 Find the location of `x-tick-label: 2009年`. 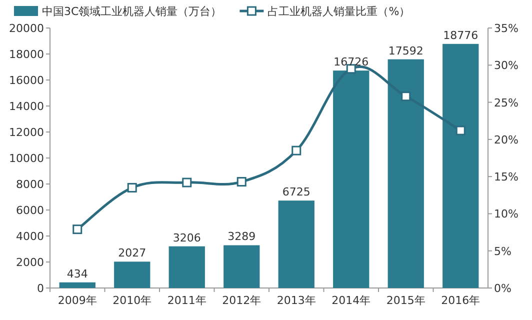

x-tick-label: 2009年 is located at coordinates (77, 300).